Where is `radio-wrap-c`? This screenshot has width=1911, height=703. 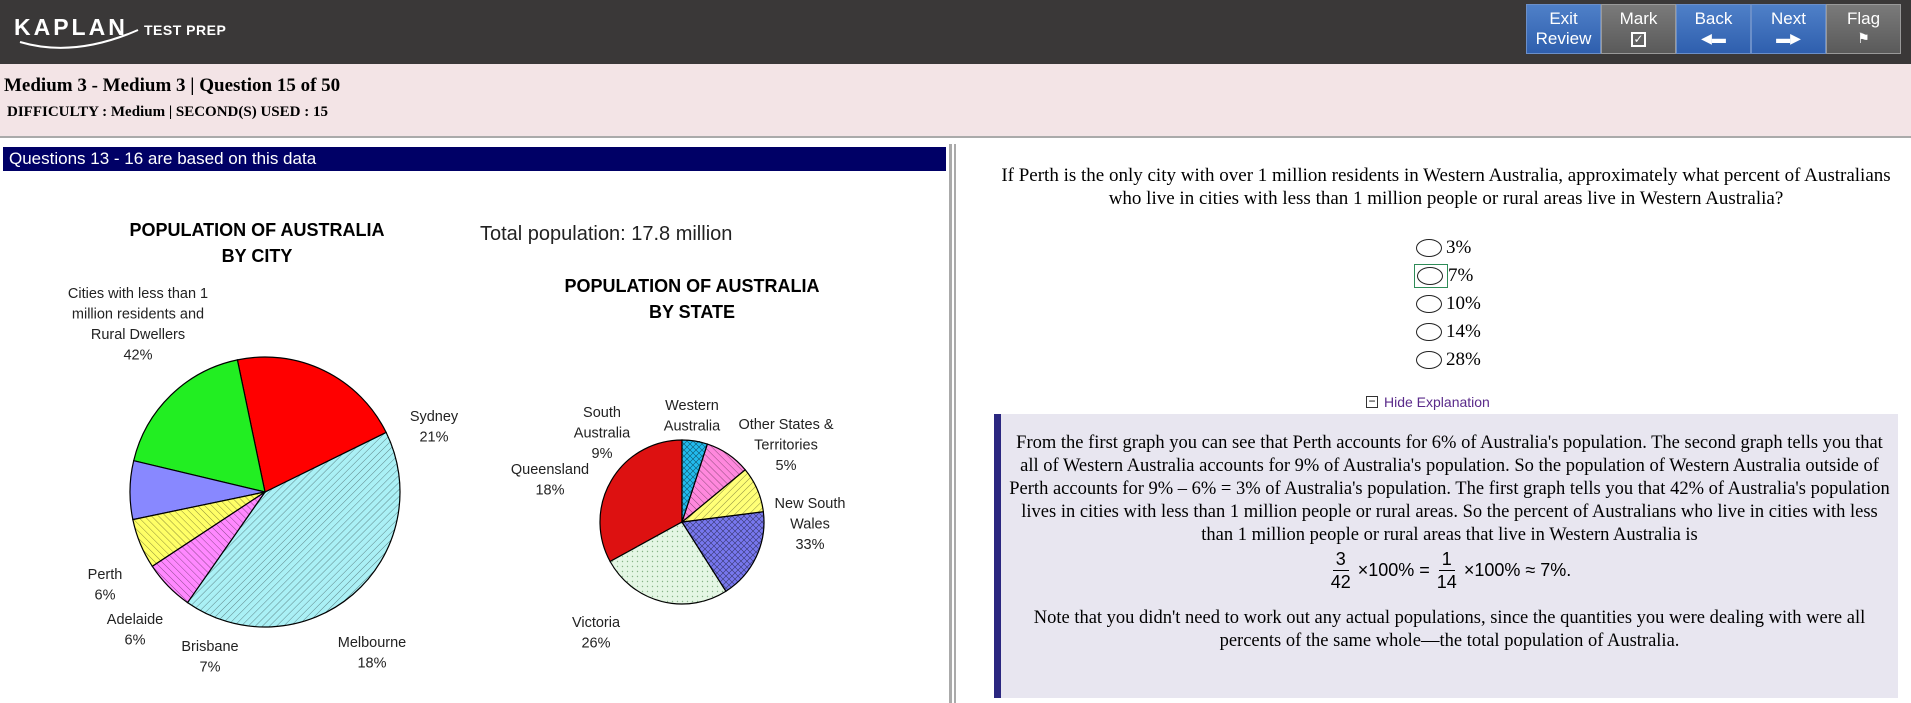 radio-wrap-c is located at coordinates (1430, 304).